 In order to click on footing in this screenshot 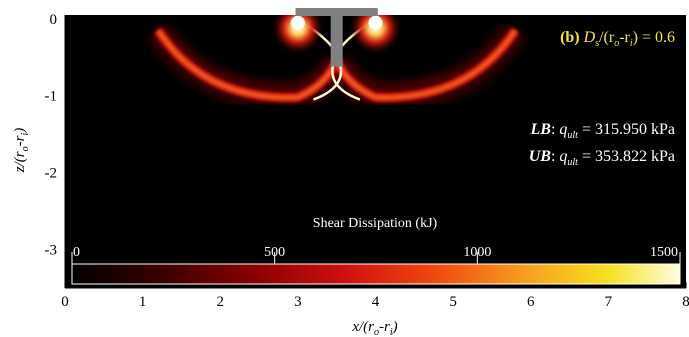, I will do `click(336, 37)`.